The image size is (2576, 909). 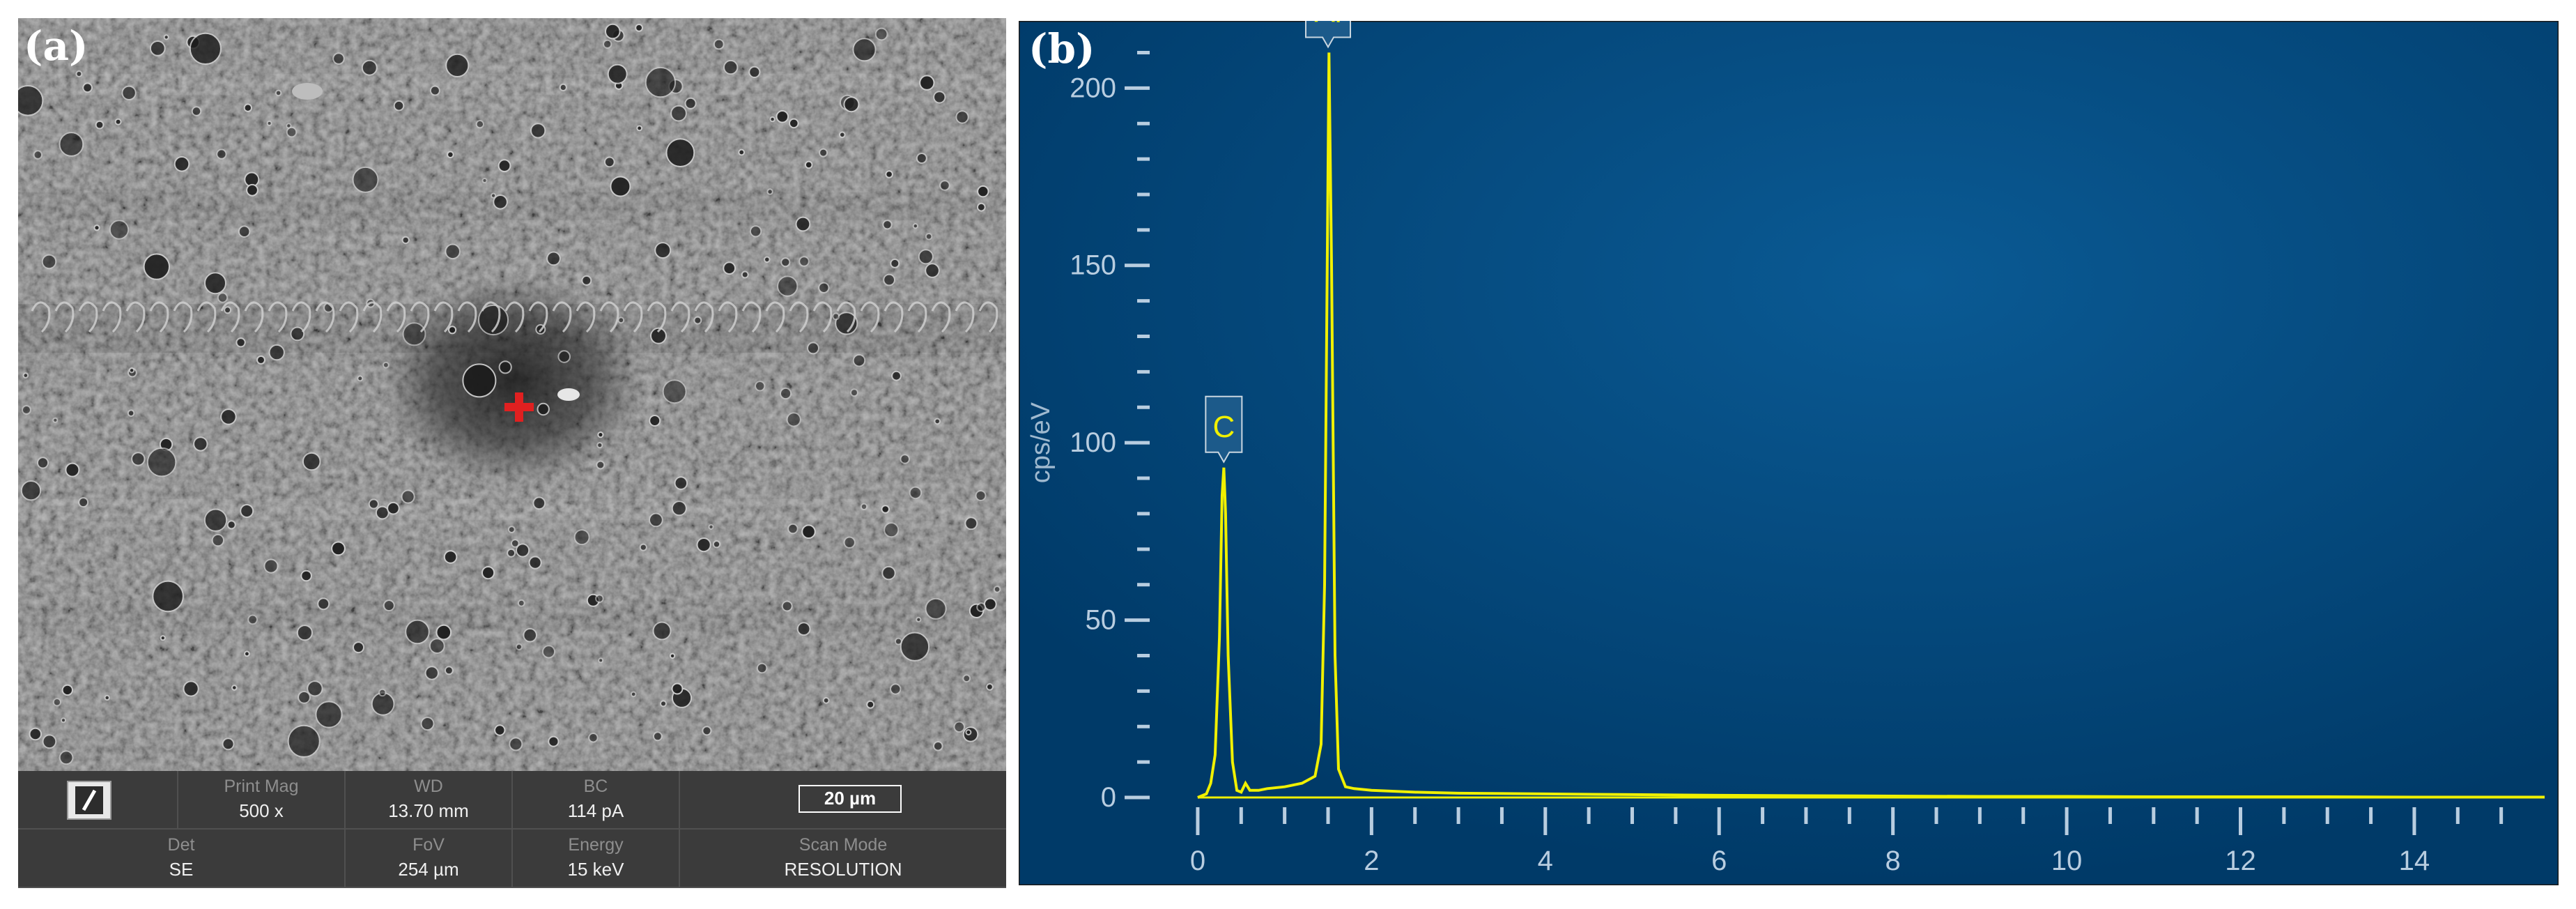 I want to click on panel-b-label: (b), so click(x=1061, y=48).